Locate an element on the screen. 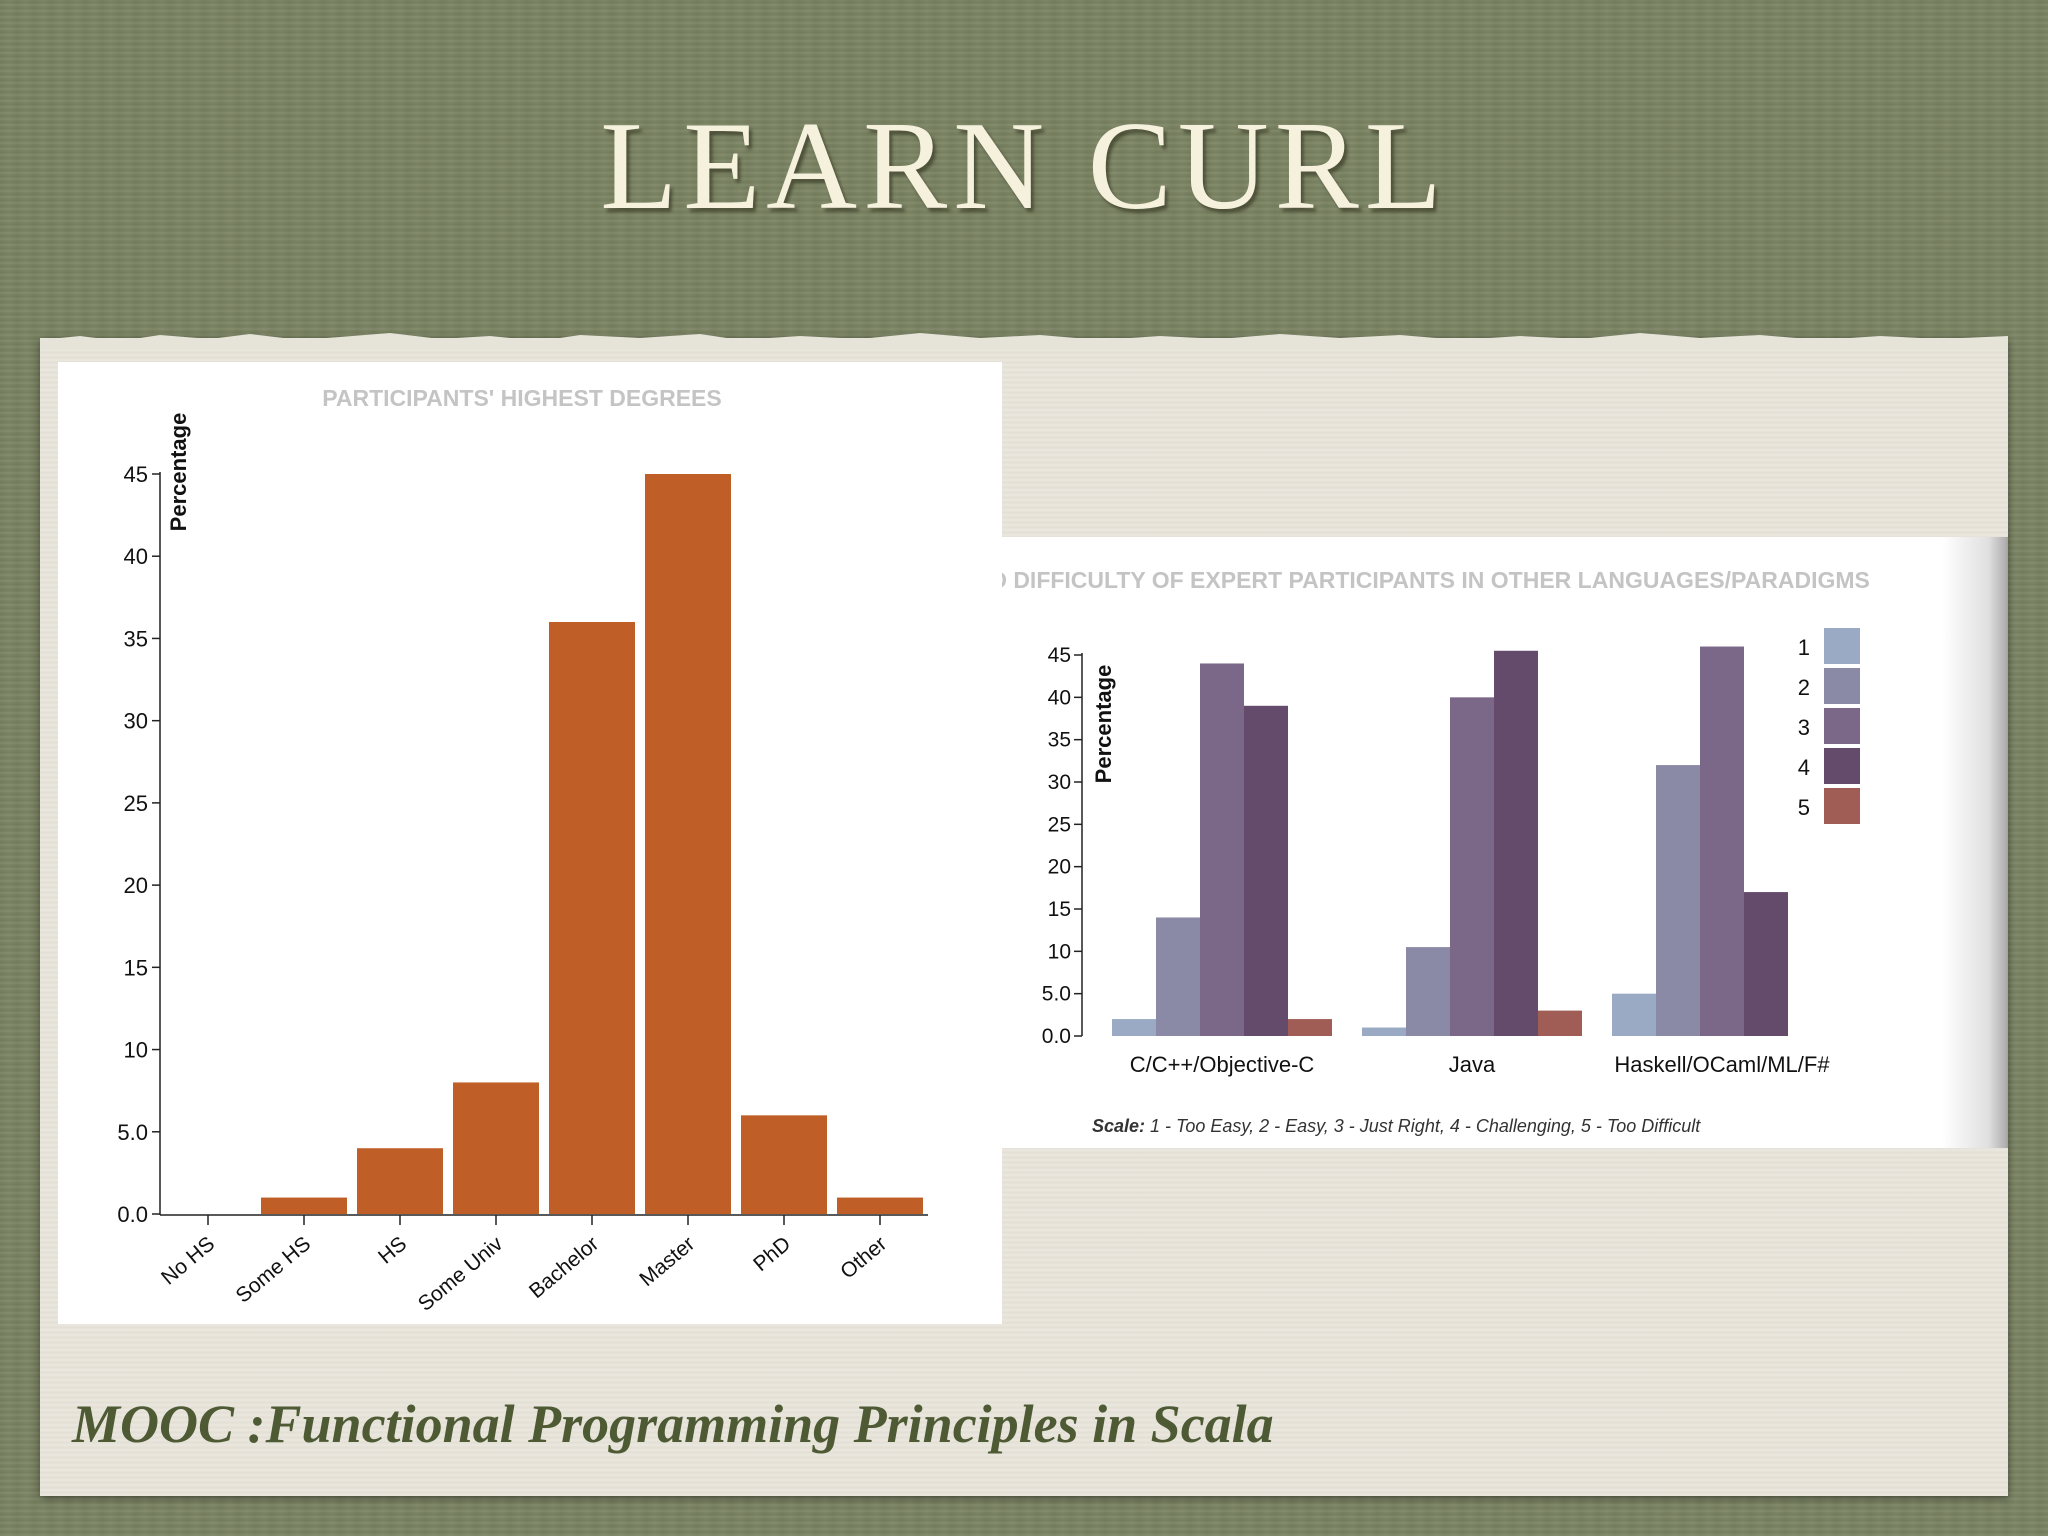 The image size is (2048, 1536). chart2-legend: 1 2 3 4 5 is located at coordinates (1829, 726).